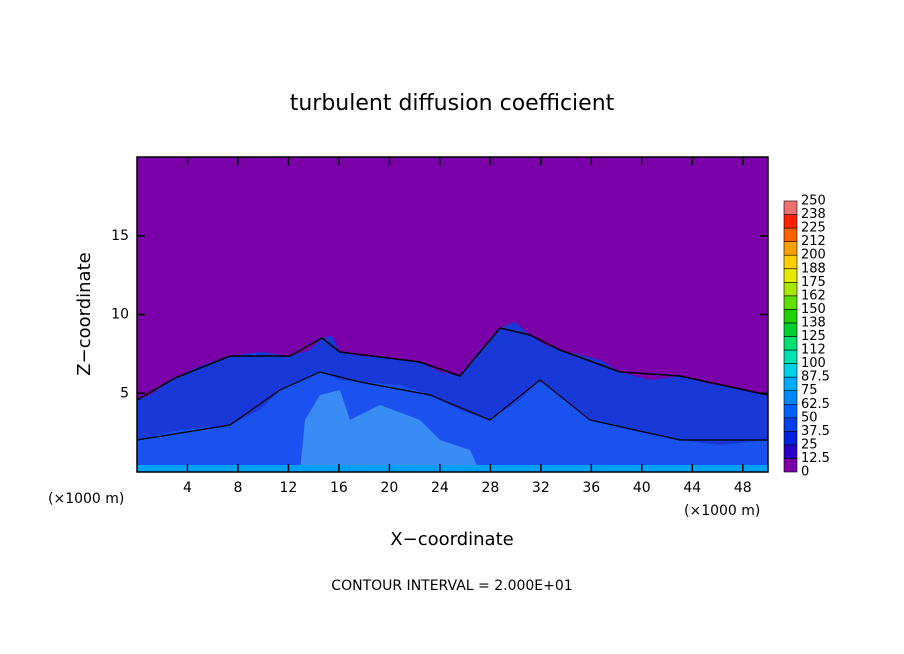 The width and height of the screenshot is (904, 654). What do you see at coordinates (813, 363) in the screenshot?
I see `colorbar-label: 100` at bounding box center [813, 363].